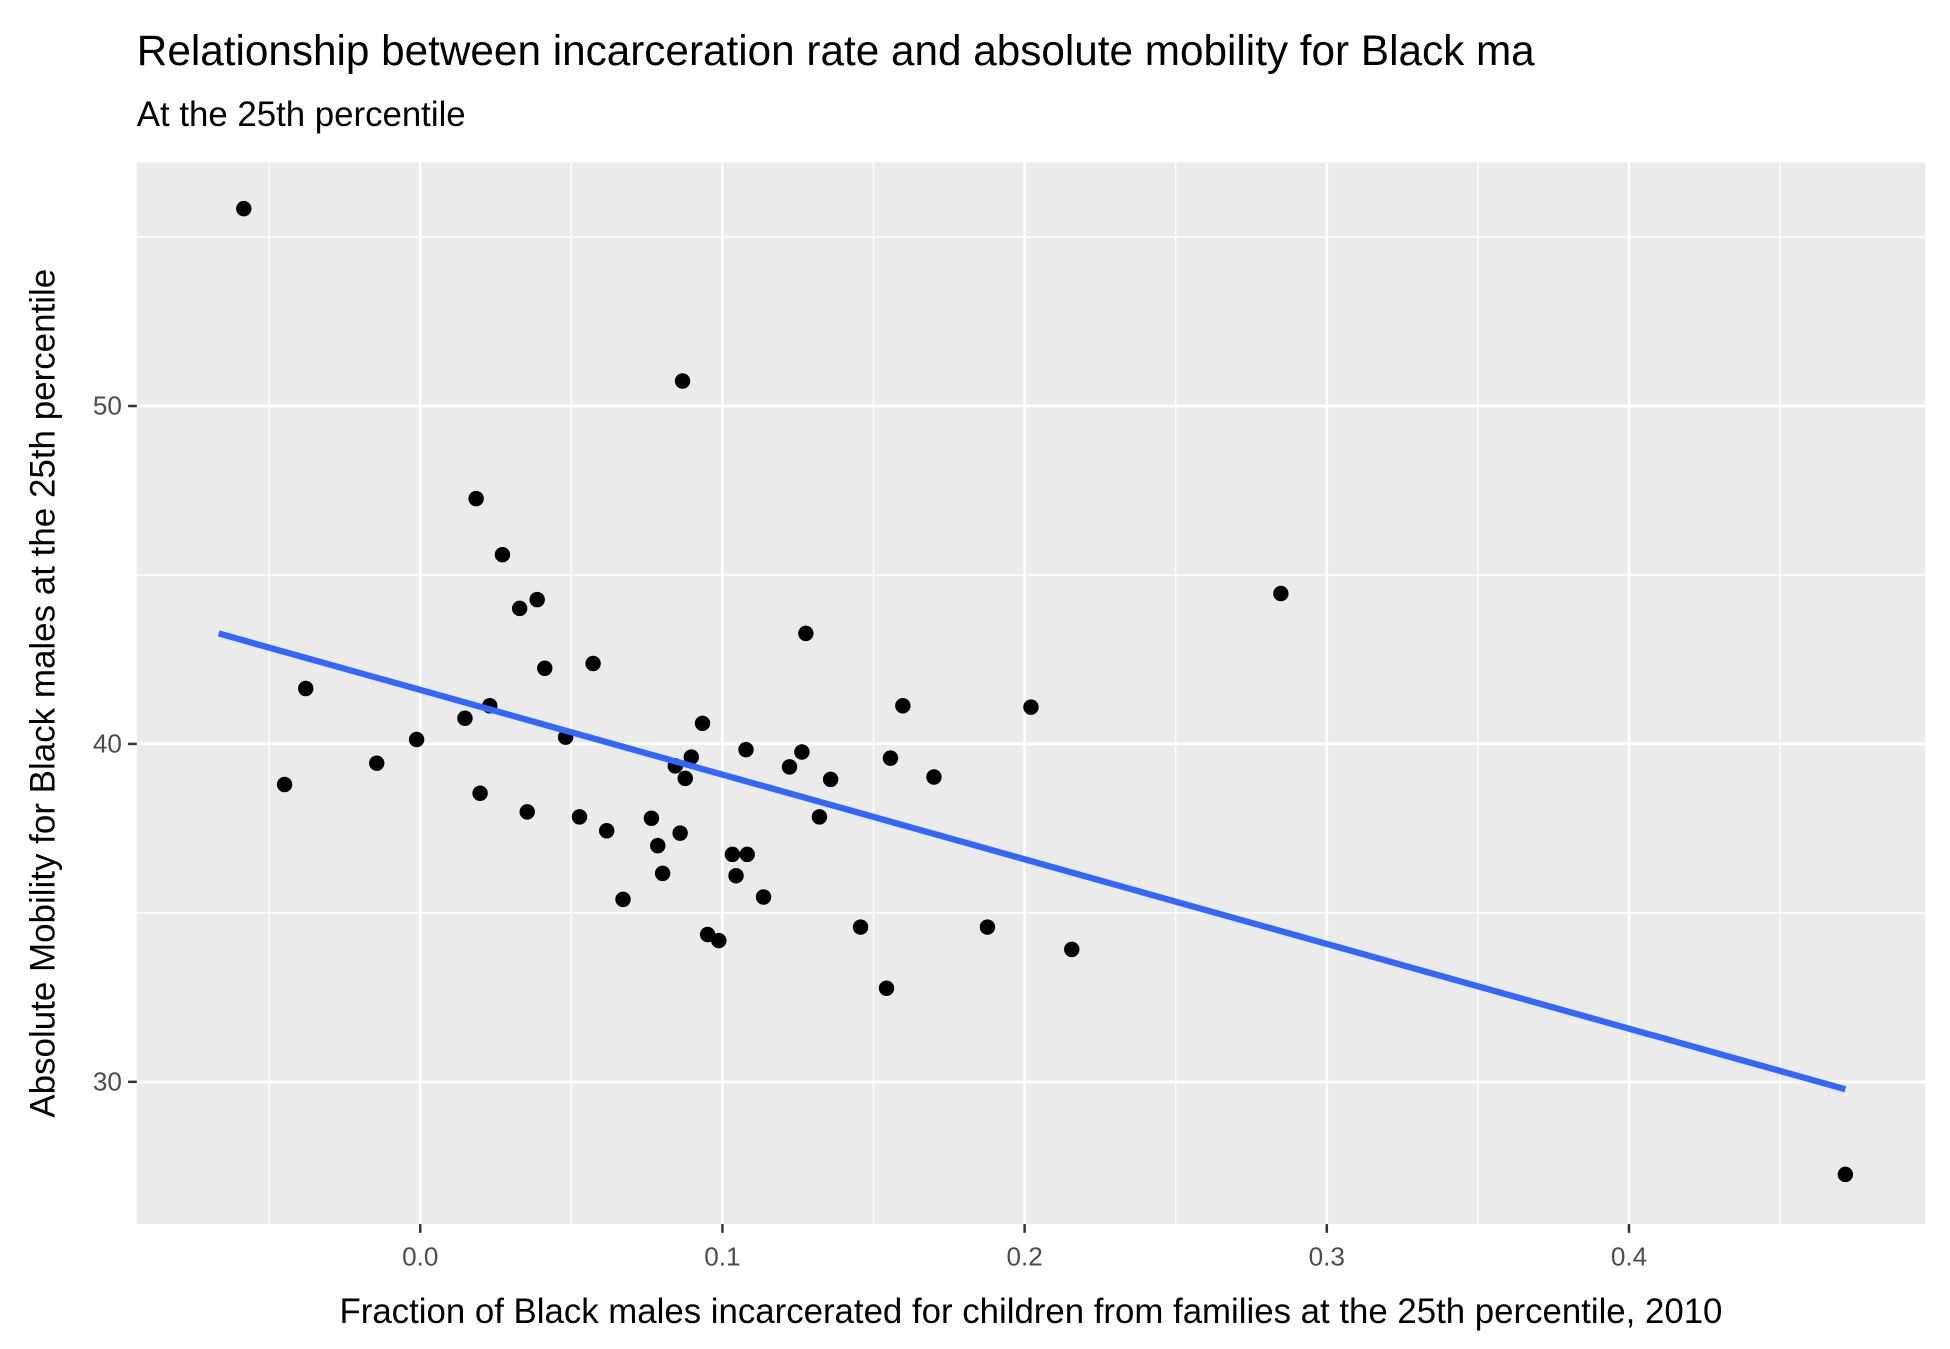 The width and height of the screenshot is (1950, 1349). I want to click on x-tick-label: 0.1, so click(722, 1256).